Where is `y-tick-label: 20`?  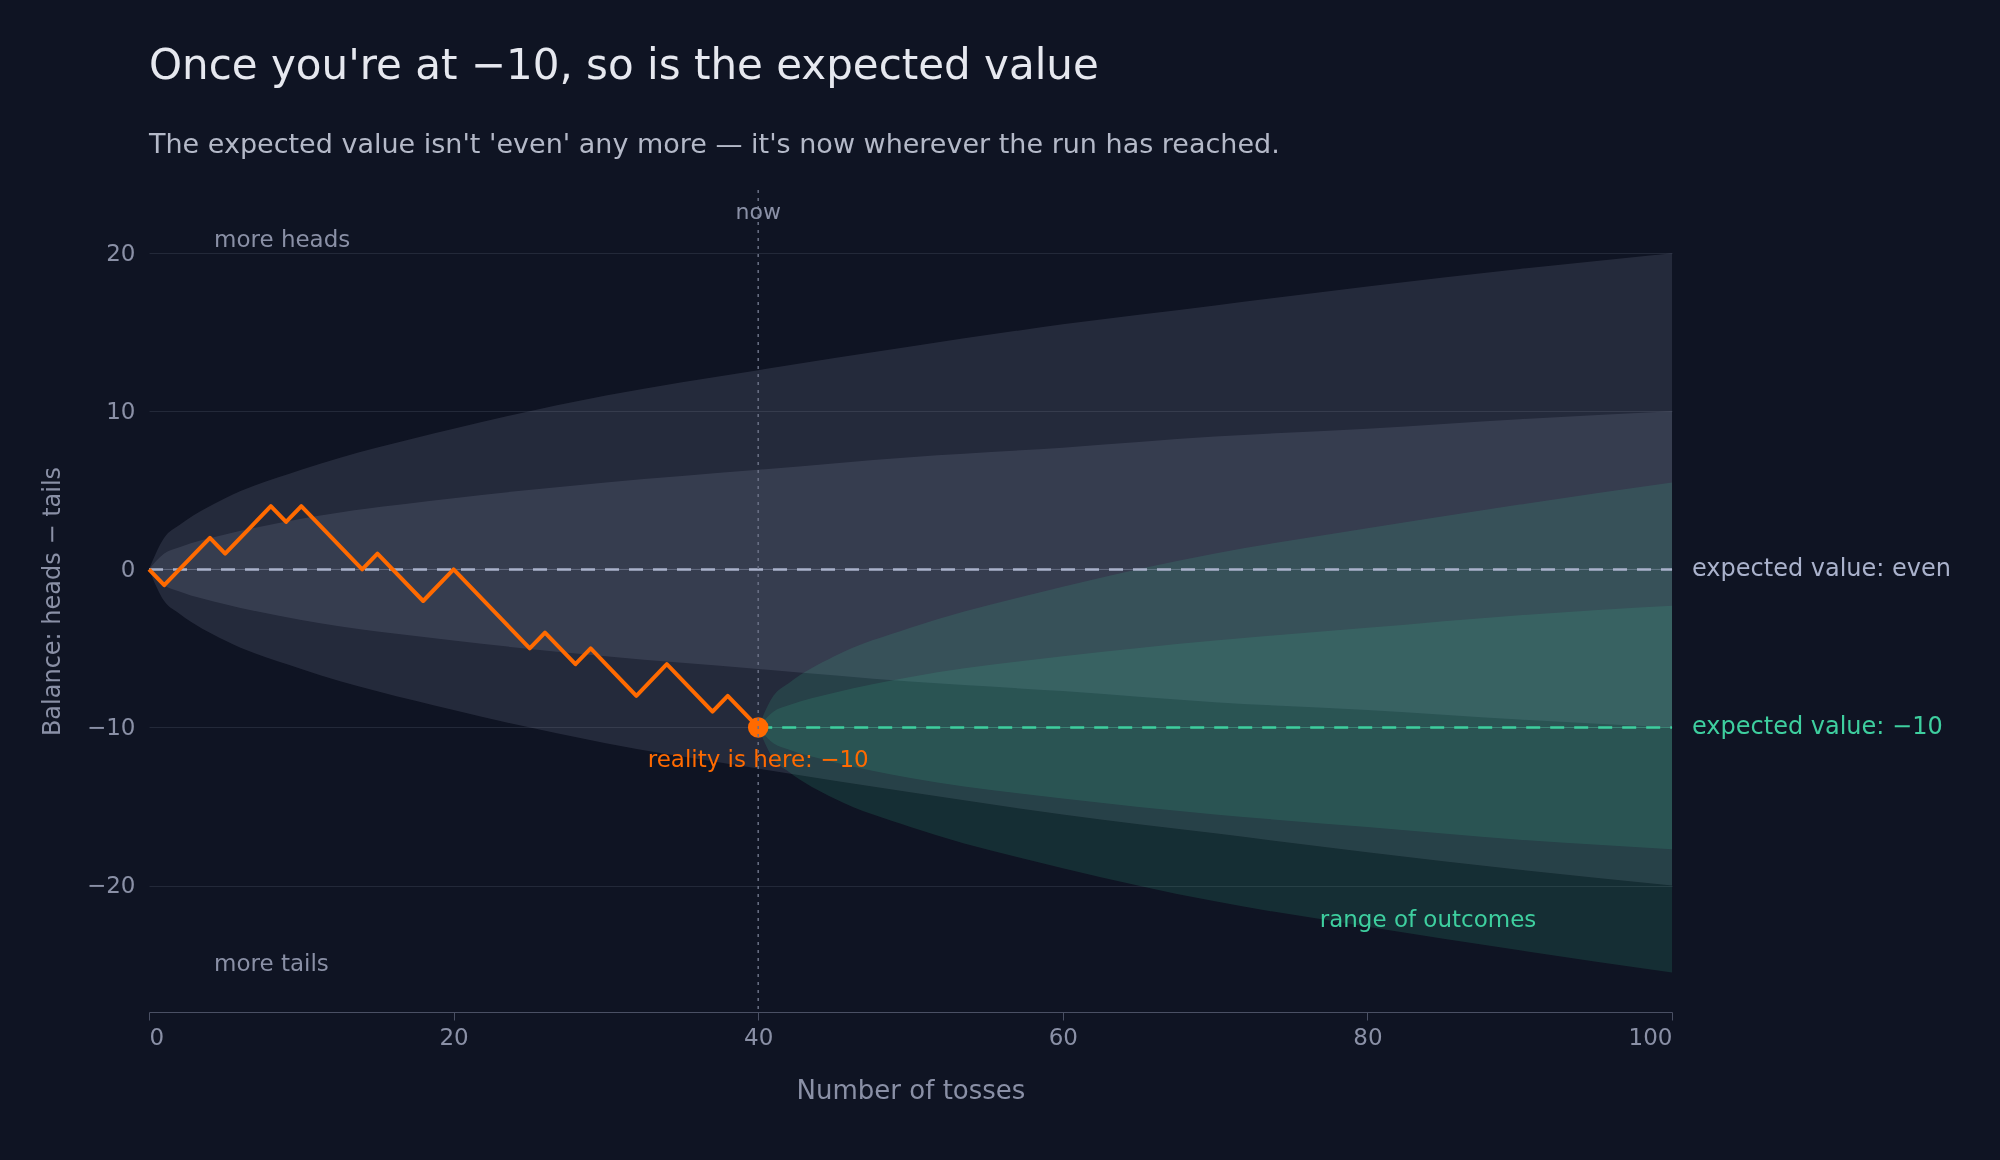
y-tick-label: 20 is located at coordinates (121, 252).